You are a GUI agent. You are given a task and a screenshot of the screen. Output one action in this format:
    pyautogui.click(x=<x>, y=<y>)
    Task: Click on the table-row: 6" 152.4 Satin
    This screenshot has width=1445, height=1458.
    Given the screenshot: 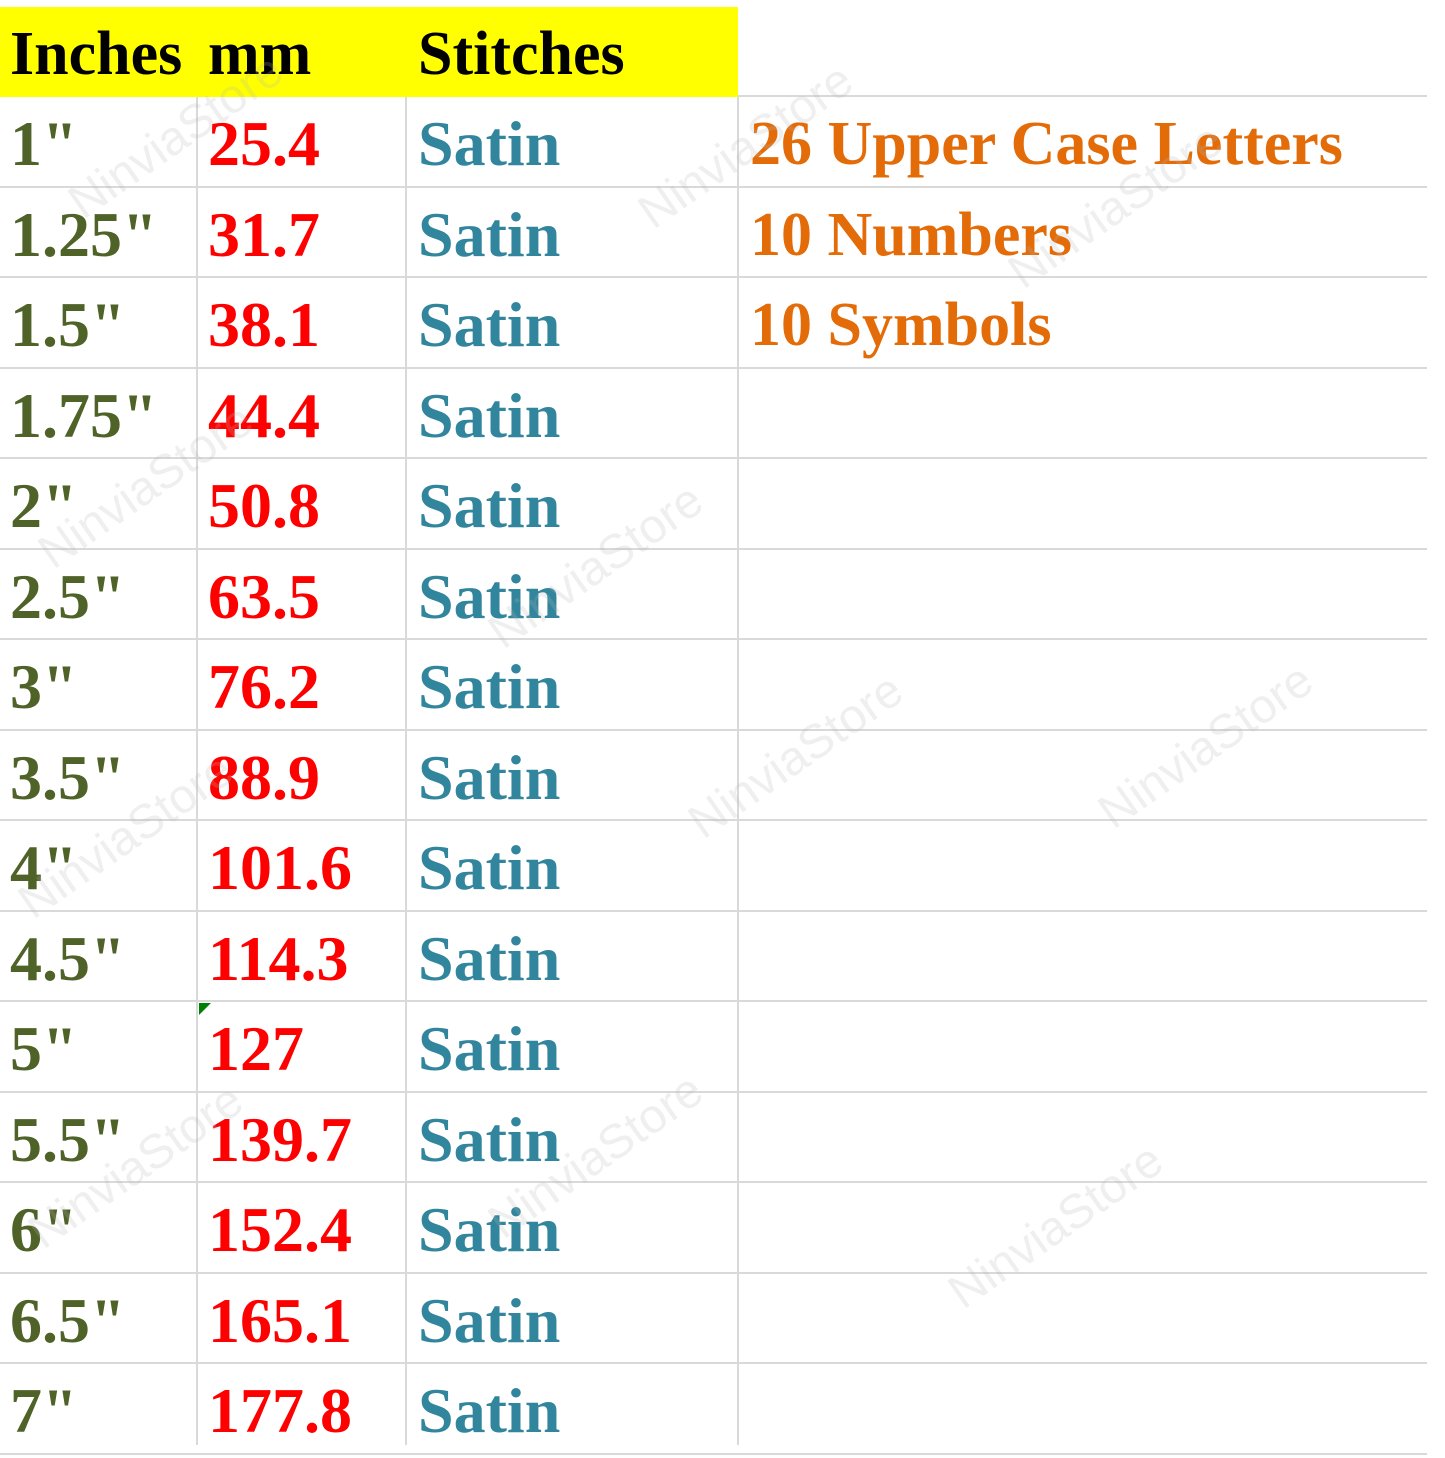 What is the action you would take?
    pyautogui.click(x=713, y=1228)
    